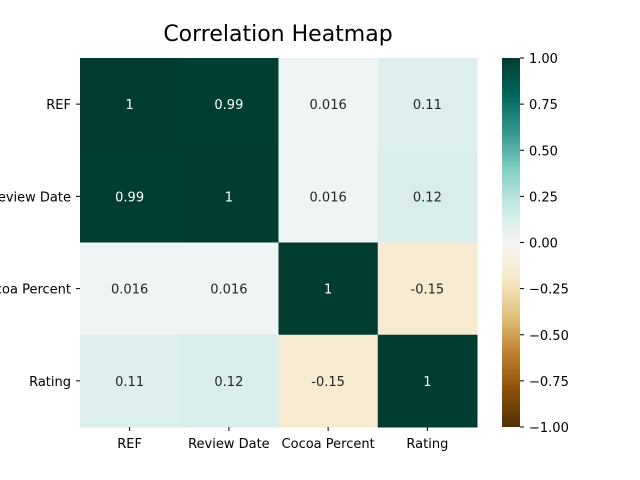 The height and width of the screenshot is (480, 640). What do you see at coordinates (427, 444) in the screenshot?
I see `column-tick-label: Rating` at bounding box center [427, 444].